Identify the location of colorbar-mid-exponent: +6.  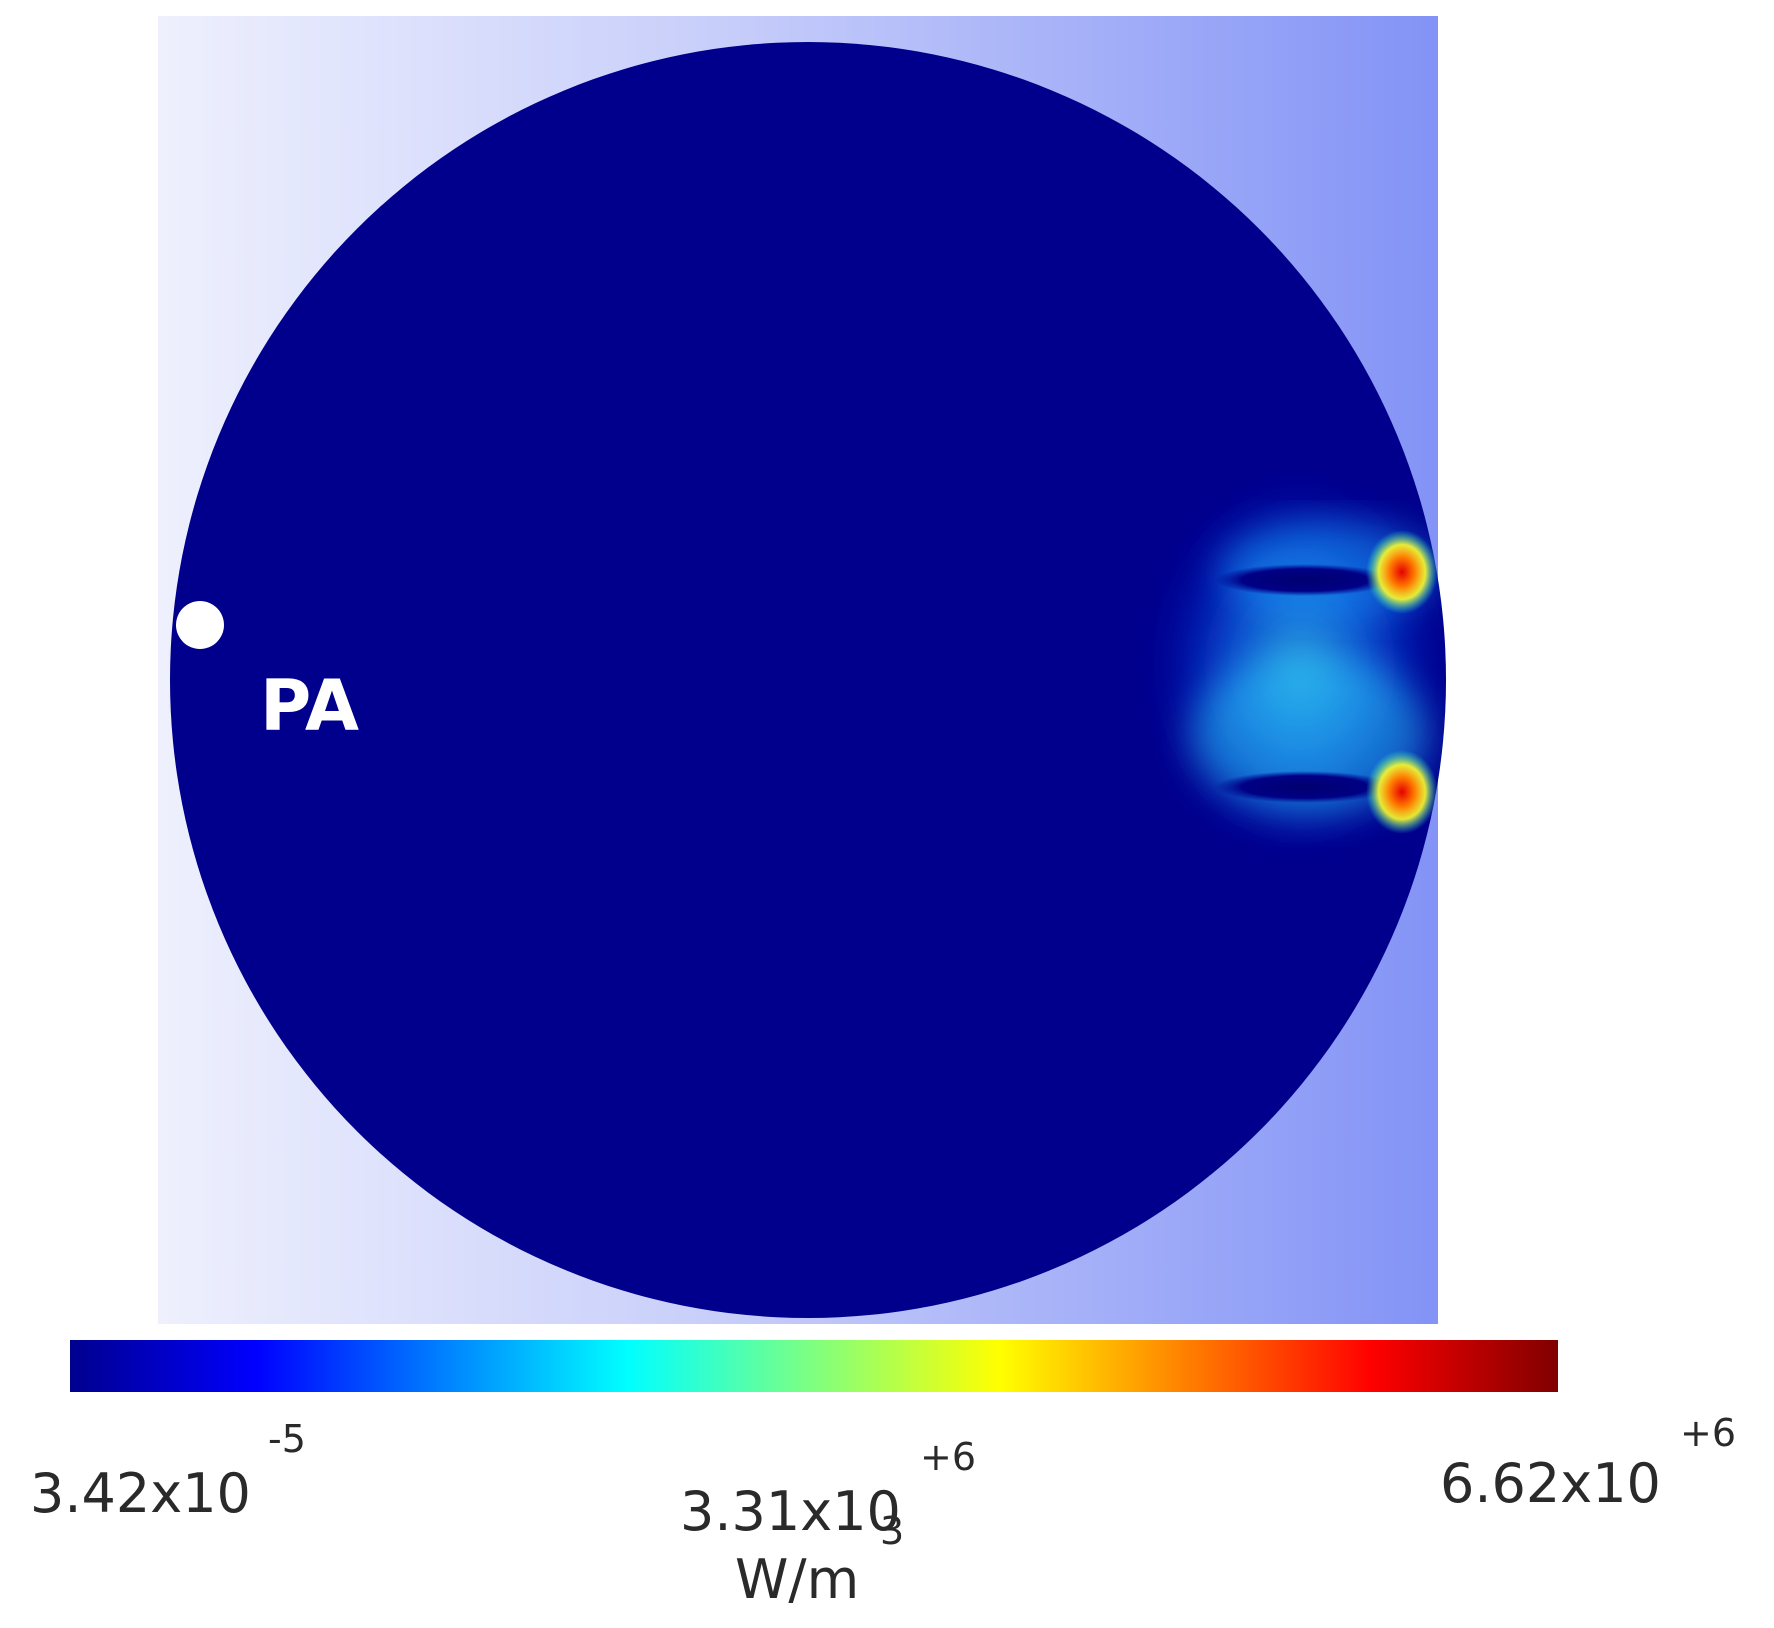
(948, 1457).